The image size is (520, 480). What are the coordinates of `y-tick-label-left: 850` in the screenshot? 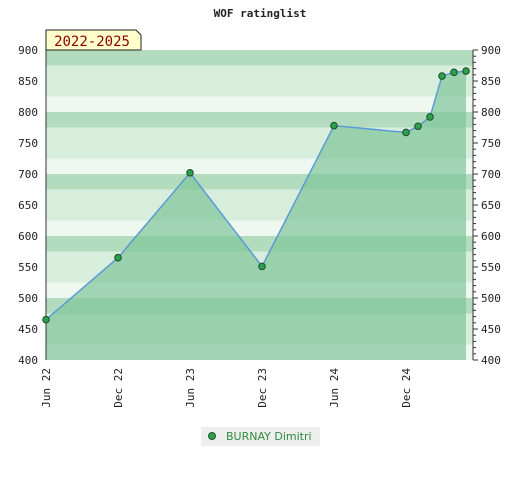 It's located at (28, 81).